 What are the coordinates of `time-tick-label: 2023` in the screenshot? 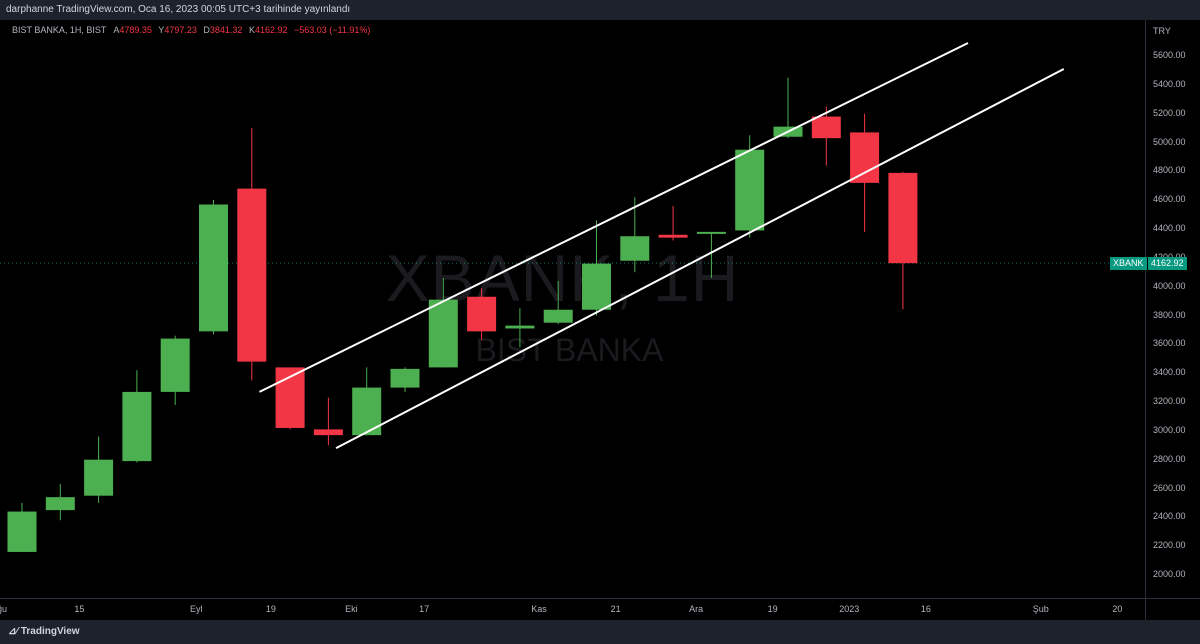 It's located at (849, 609).